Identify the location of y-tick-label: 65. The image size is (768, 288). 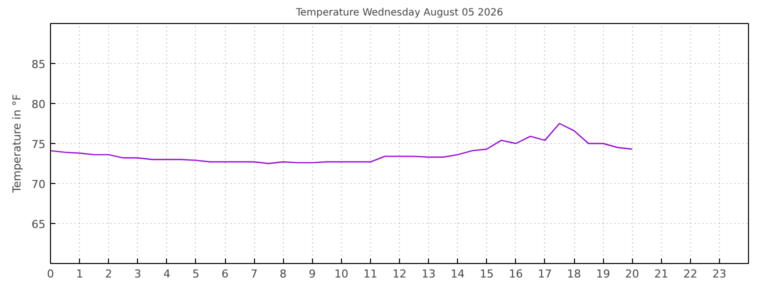
(39, 224).